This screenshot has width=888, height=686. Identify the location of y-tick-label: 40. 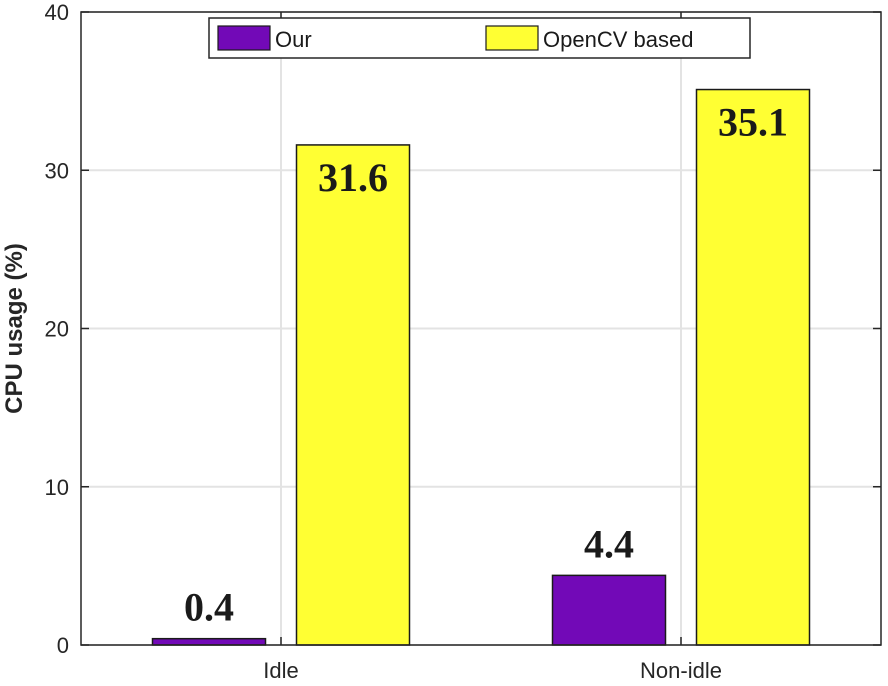
(57, 12).